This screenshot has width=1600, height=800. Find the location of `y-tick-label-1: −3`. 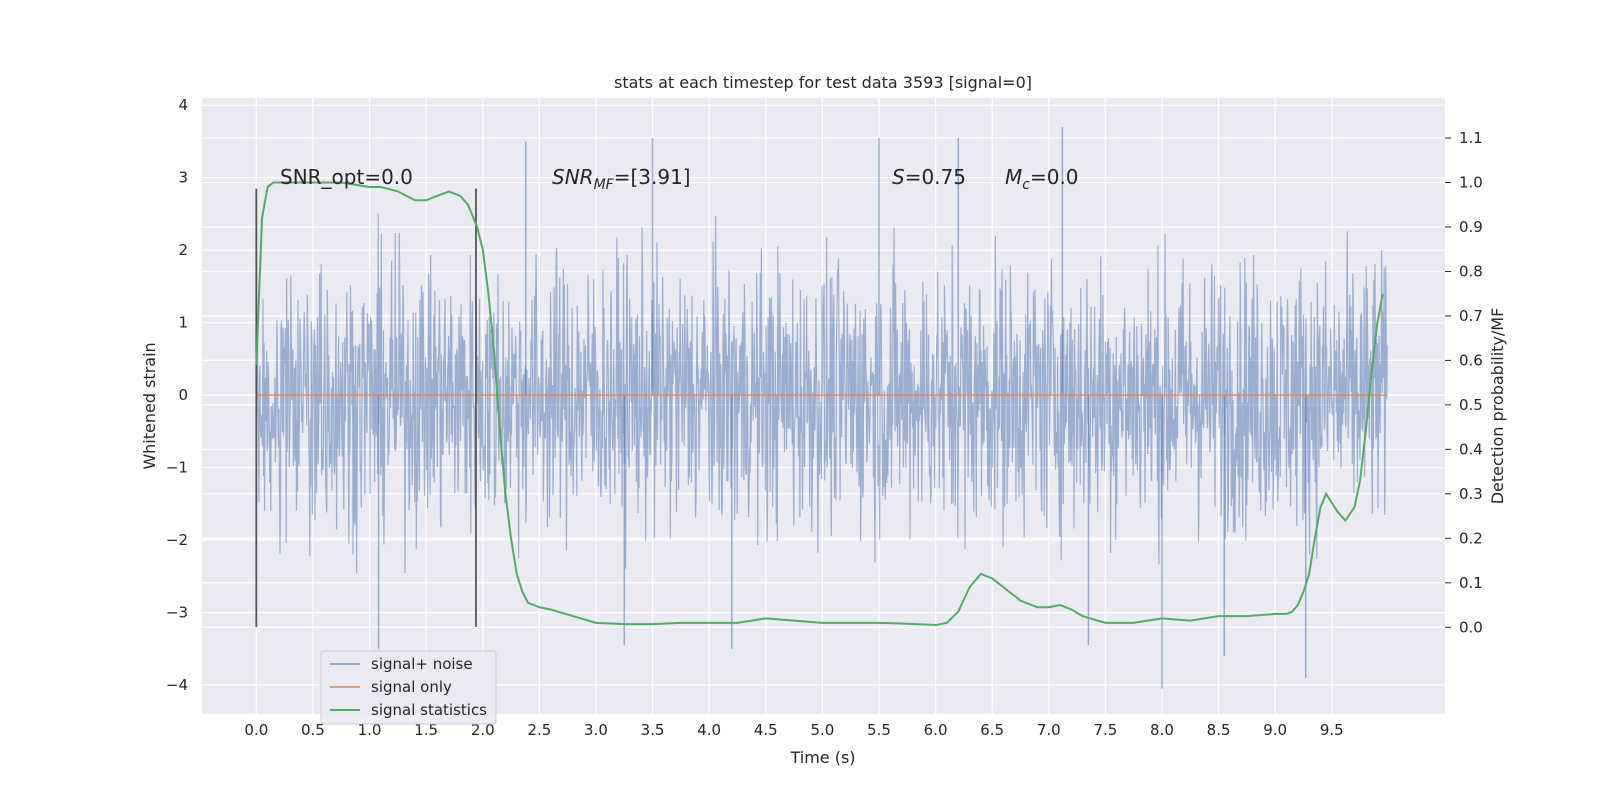

y-tick-label-1: −3 is located at coordinates (177, 613).